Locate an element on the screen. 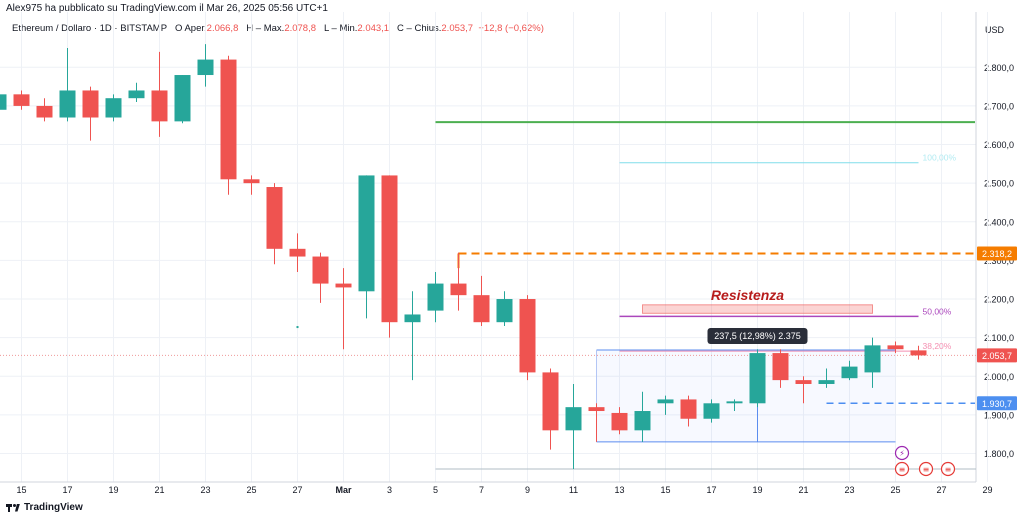 Image resolution: width=1024 pixels, height=520 pixels. low-value: 2.043,1 is located at coordinates (373, 28).